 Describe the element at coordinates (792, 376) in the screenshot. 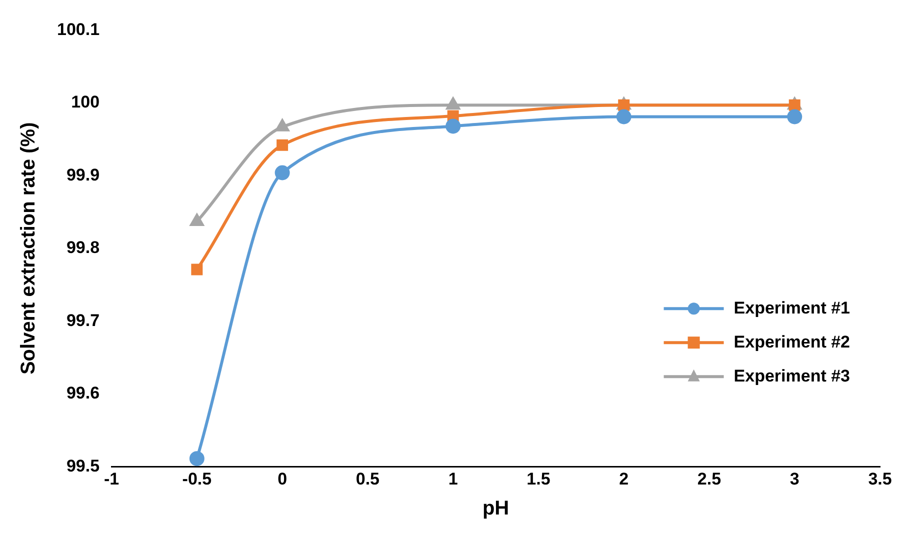

I see `legend-label: Experiment #3` at that location.